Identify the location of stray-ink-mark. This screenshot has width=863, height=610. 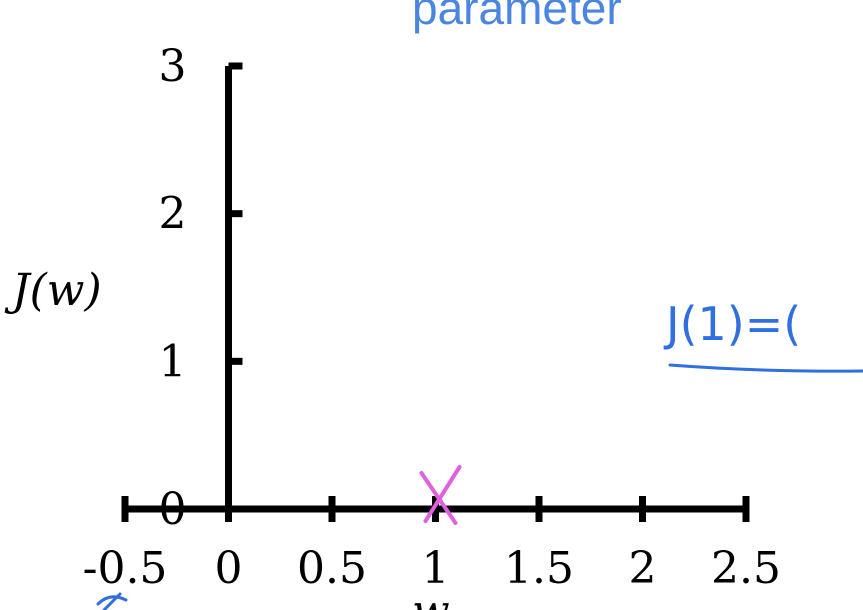
(112, 601).